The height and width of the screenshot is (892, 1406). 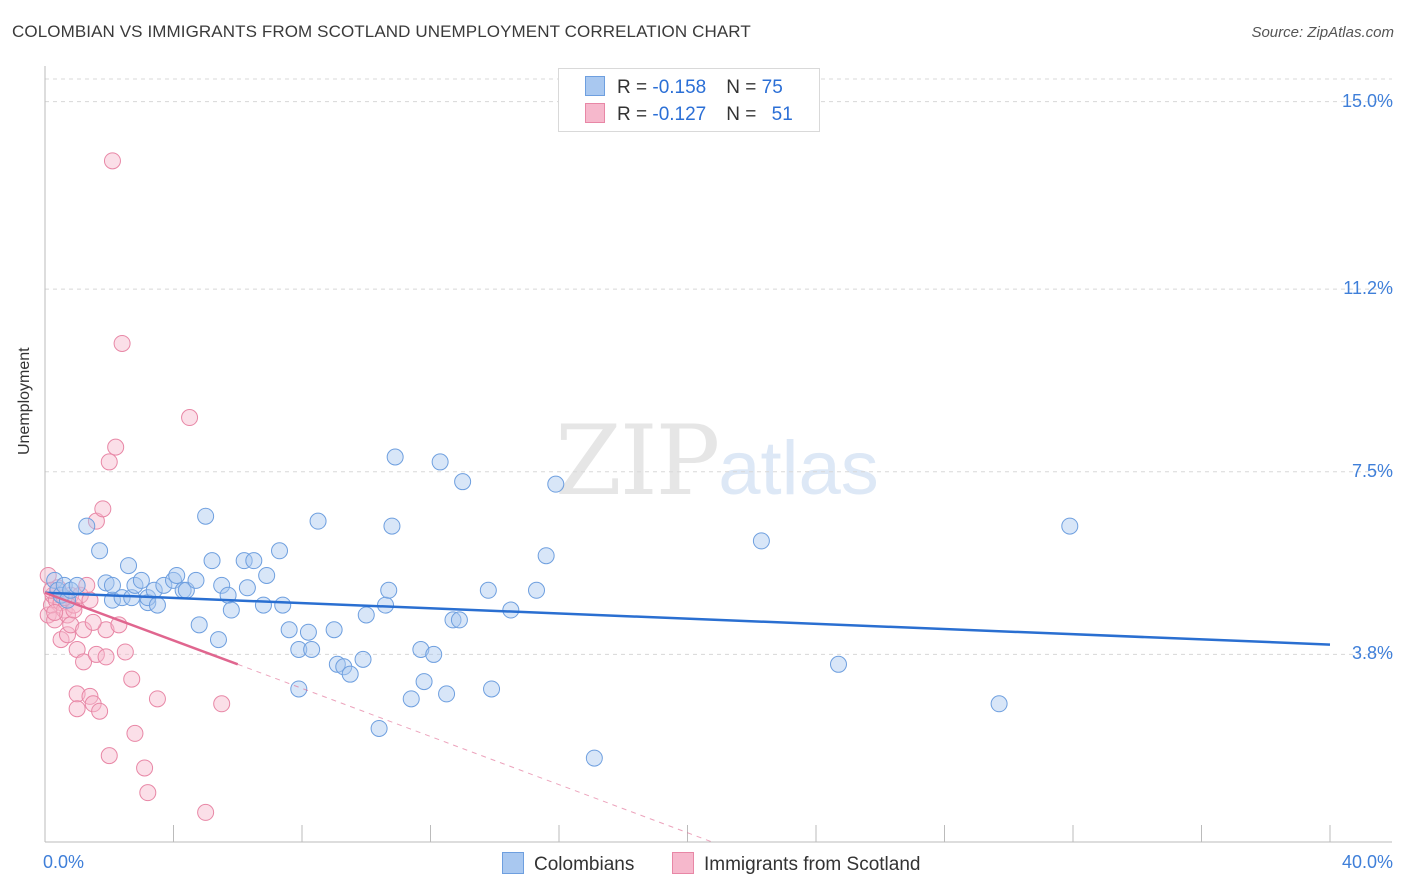 I want to click on legend-r-value: -0.158, so click(x=679, y=87).